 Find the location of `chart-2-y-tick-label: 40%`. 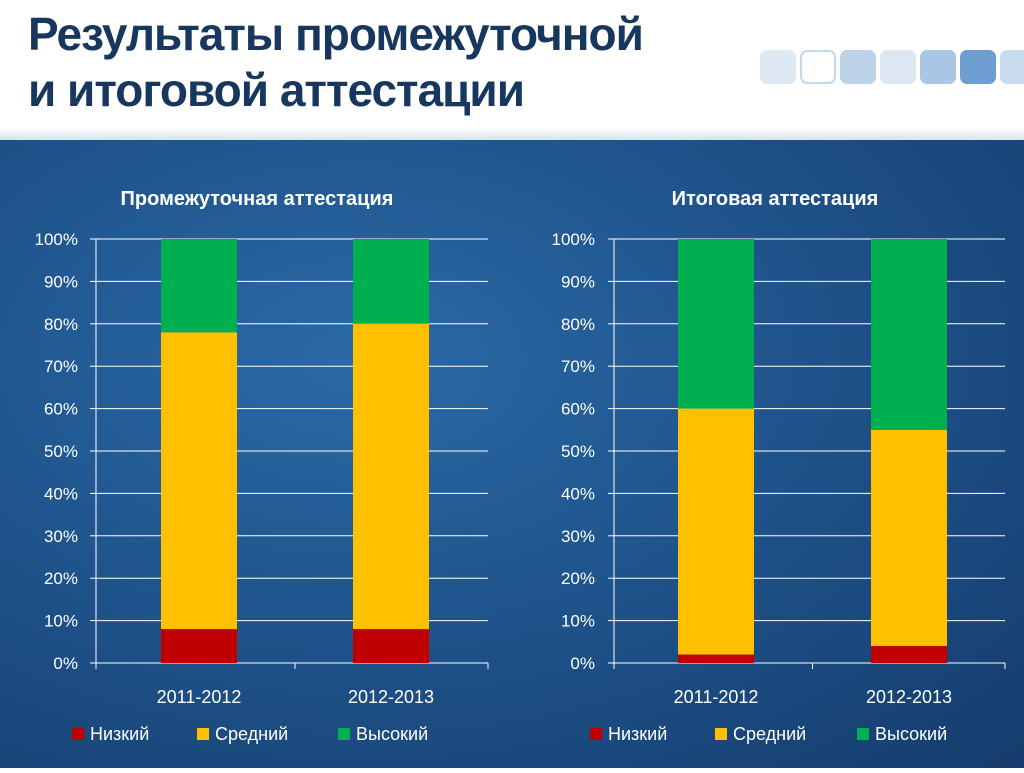

chart-2-y-tick-label: 40% is located at coordinates (578, 493).